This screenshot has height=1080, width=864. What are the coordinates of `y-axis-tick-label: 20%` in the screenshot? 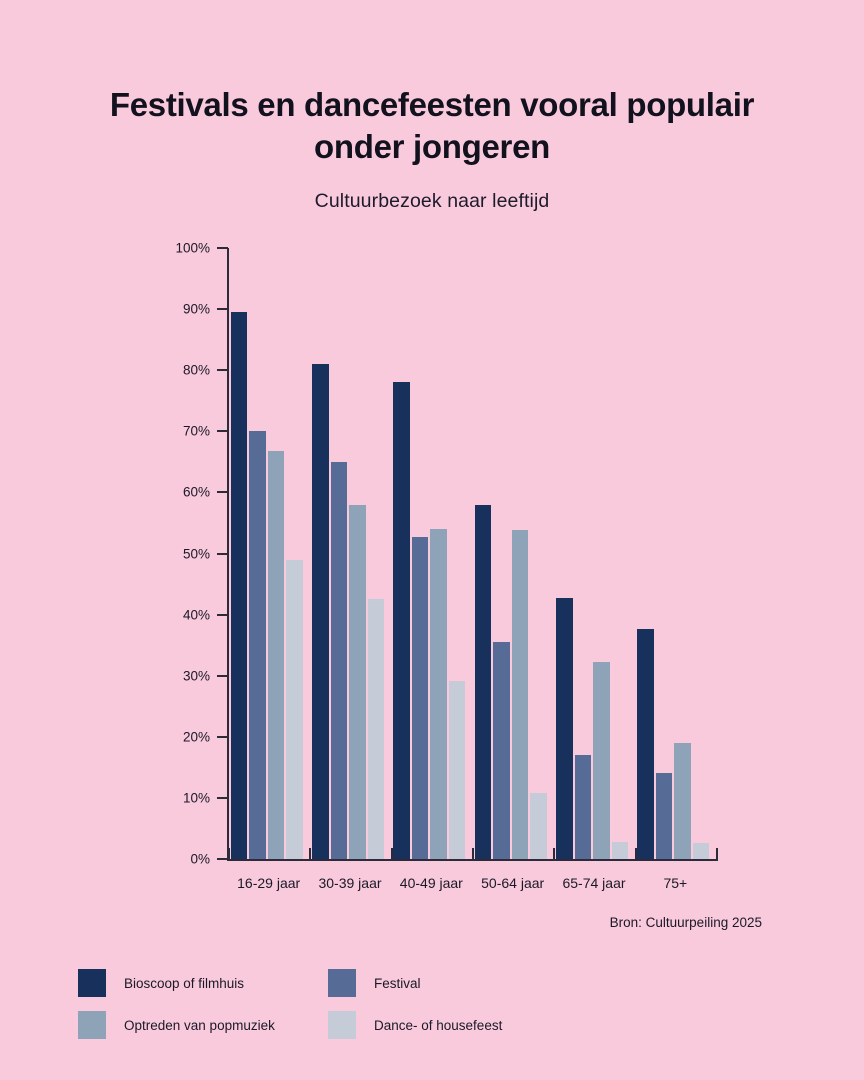 It's located at (196, 737).